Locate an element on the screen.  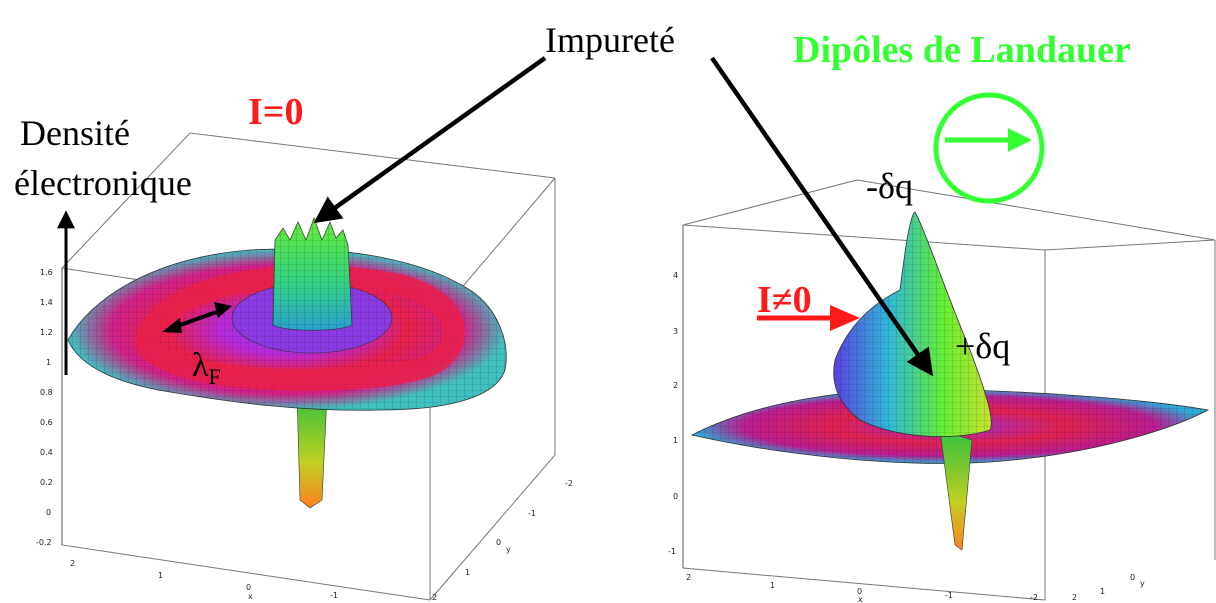
left-x-axis: 2 1 0 x -1 is located at coordinates (204, 580).